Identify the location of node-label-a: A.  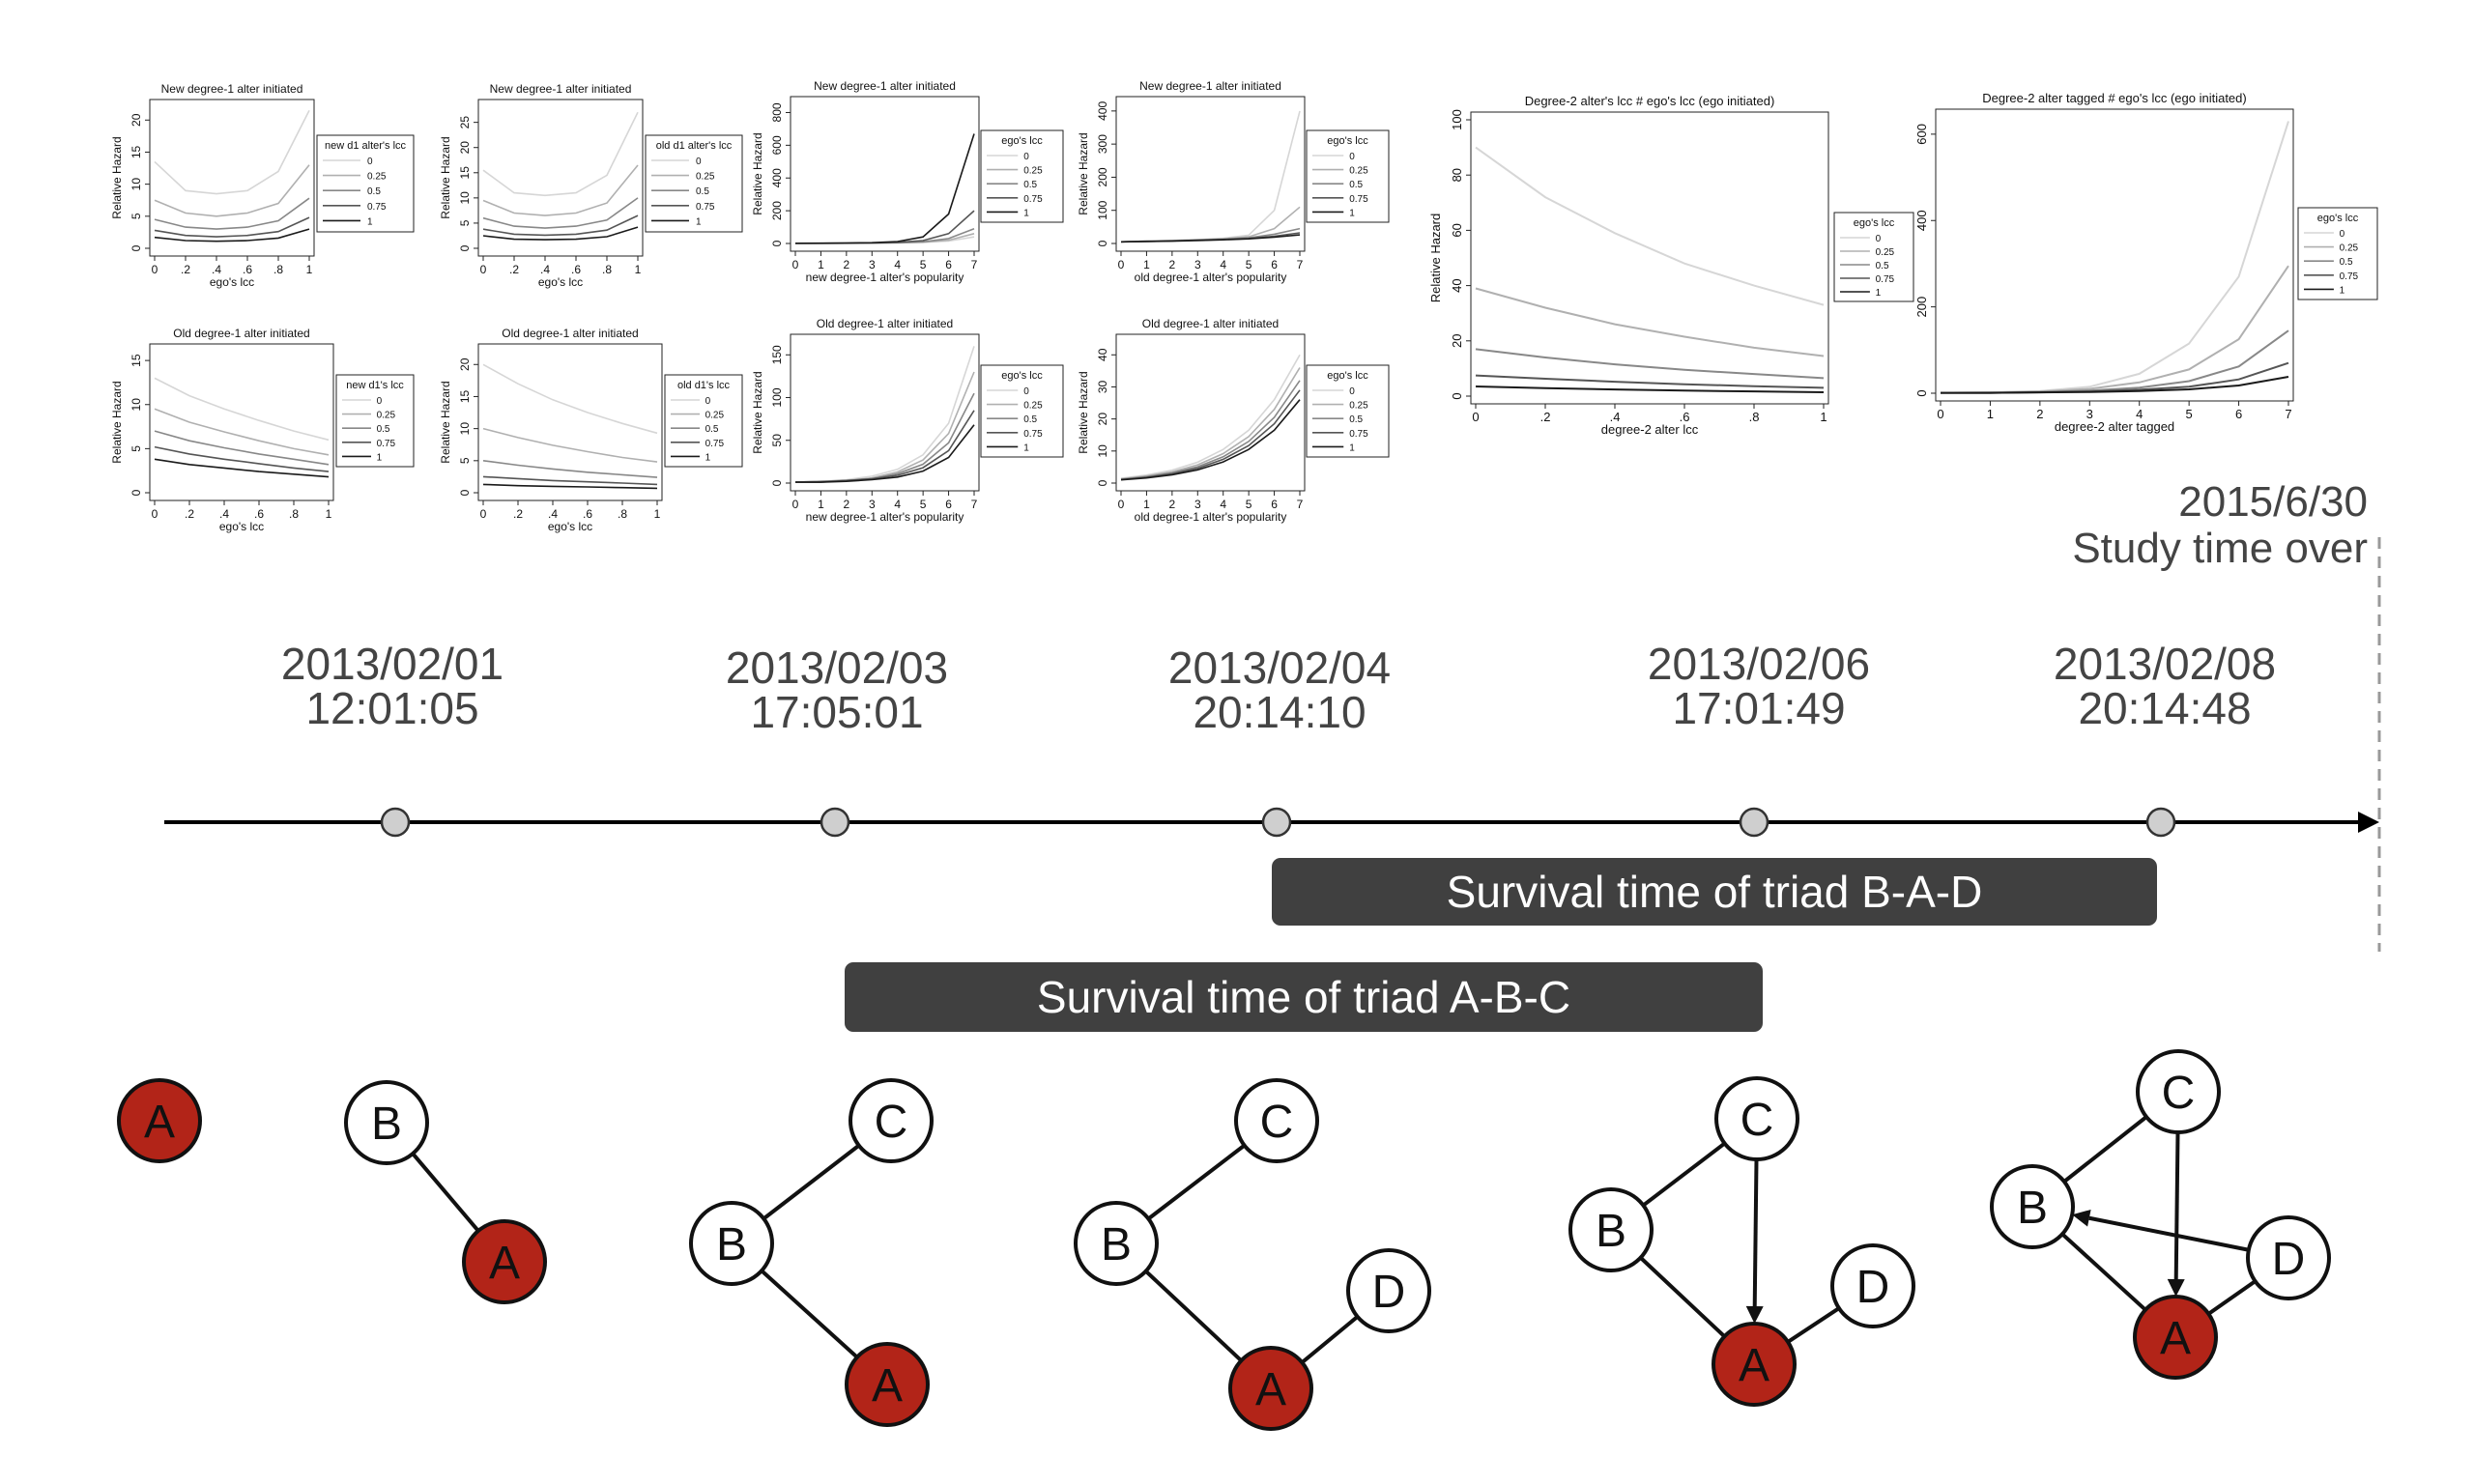
(2175, 1339).